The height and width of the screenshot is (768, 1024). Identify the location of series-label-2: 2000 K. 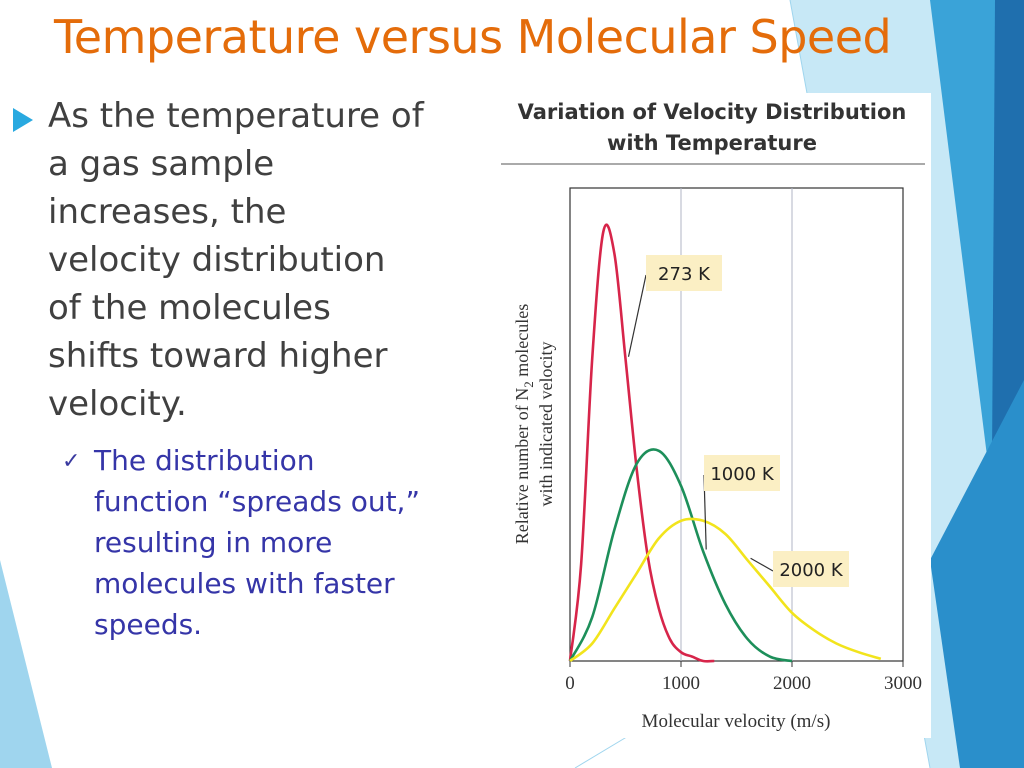
(811, 570).